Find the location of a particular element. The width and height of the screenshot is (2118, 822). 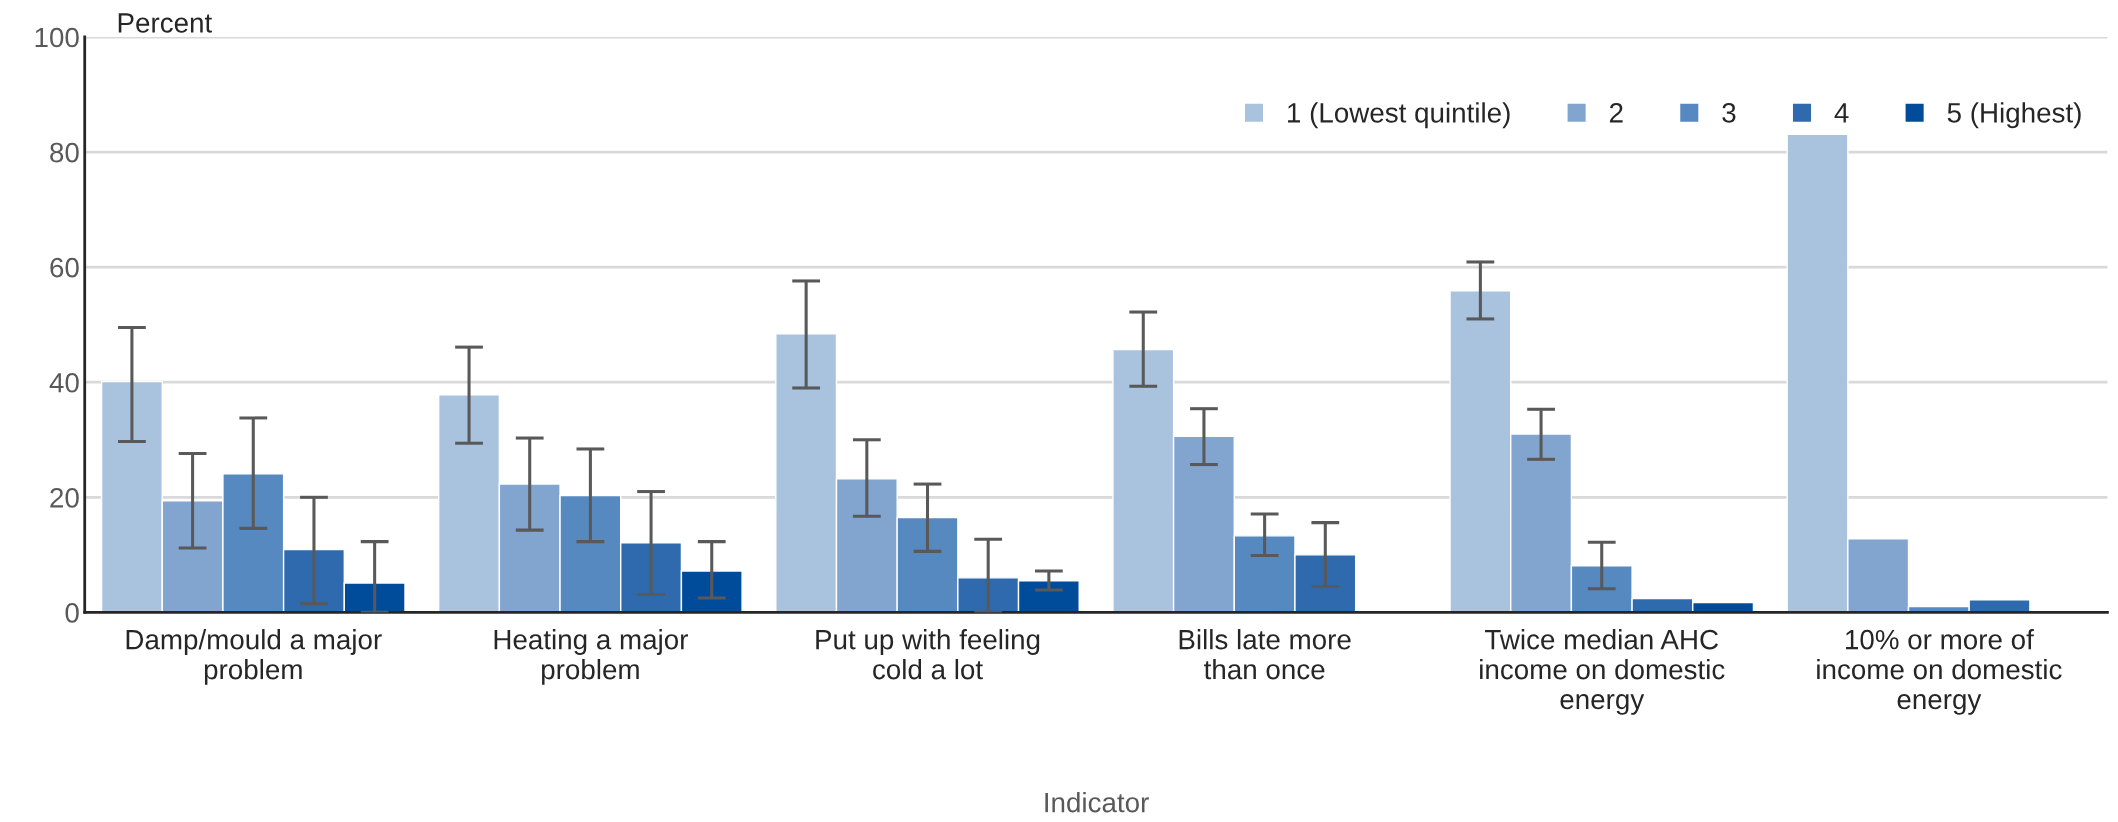

x-axis-title: Indicator is located at coordinates (1097, 802).